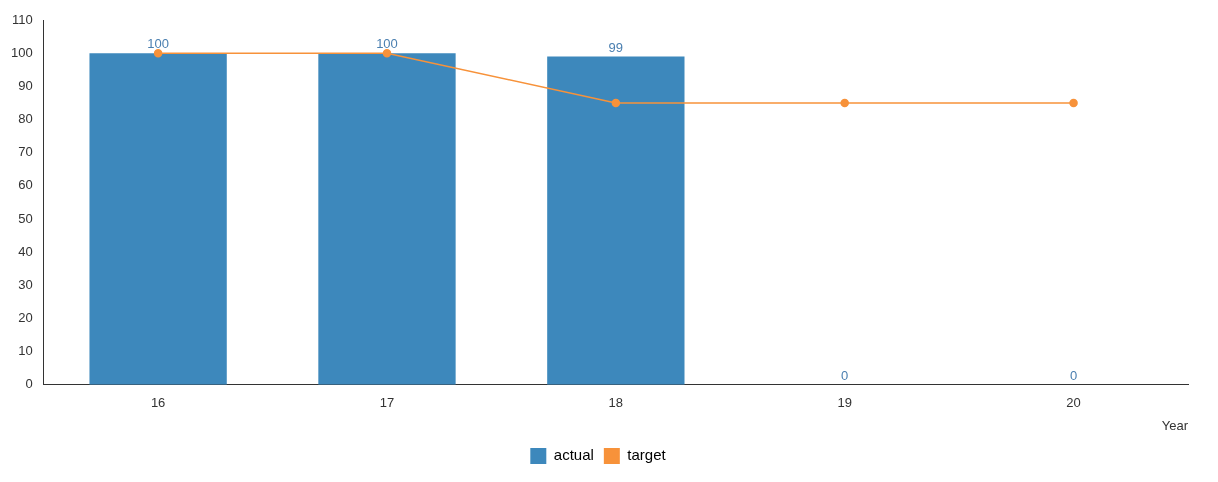 This screenshot has width=1218, height=482. What do you see at coordinates (25, 152) in the screenshot?
I see `y-tick-label: 70` at bounding box center [25, 152].